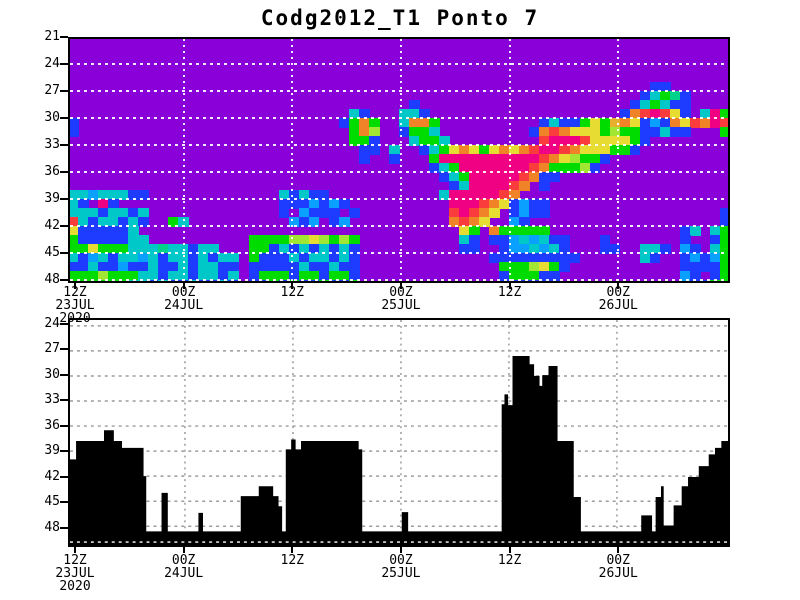 The height and width of the screenshot is (600, 800). I want to click on y-tick-label: 30, so click(52, 374).